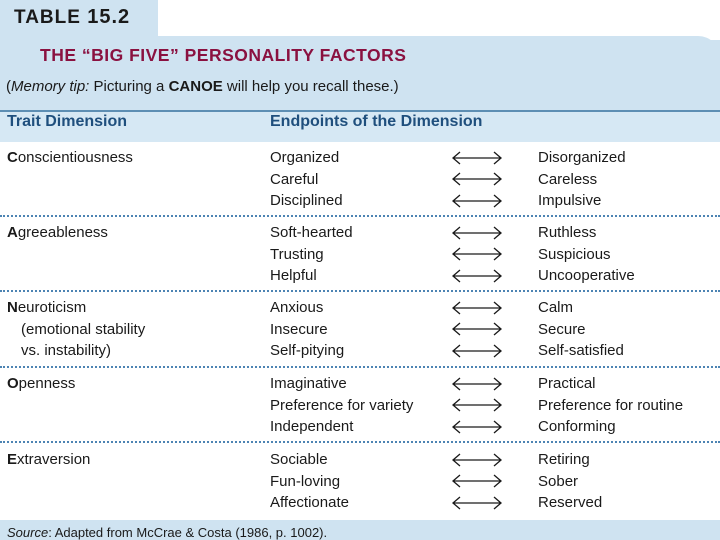  What do you see at coordinates (75, 157) in the screenshot?
I see `trait-name-rest: onscientiousness` at bounding box center [75, 157].